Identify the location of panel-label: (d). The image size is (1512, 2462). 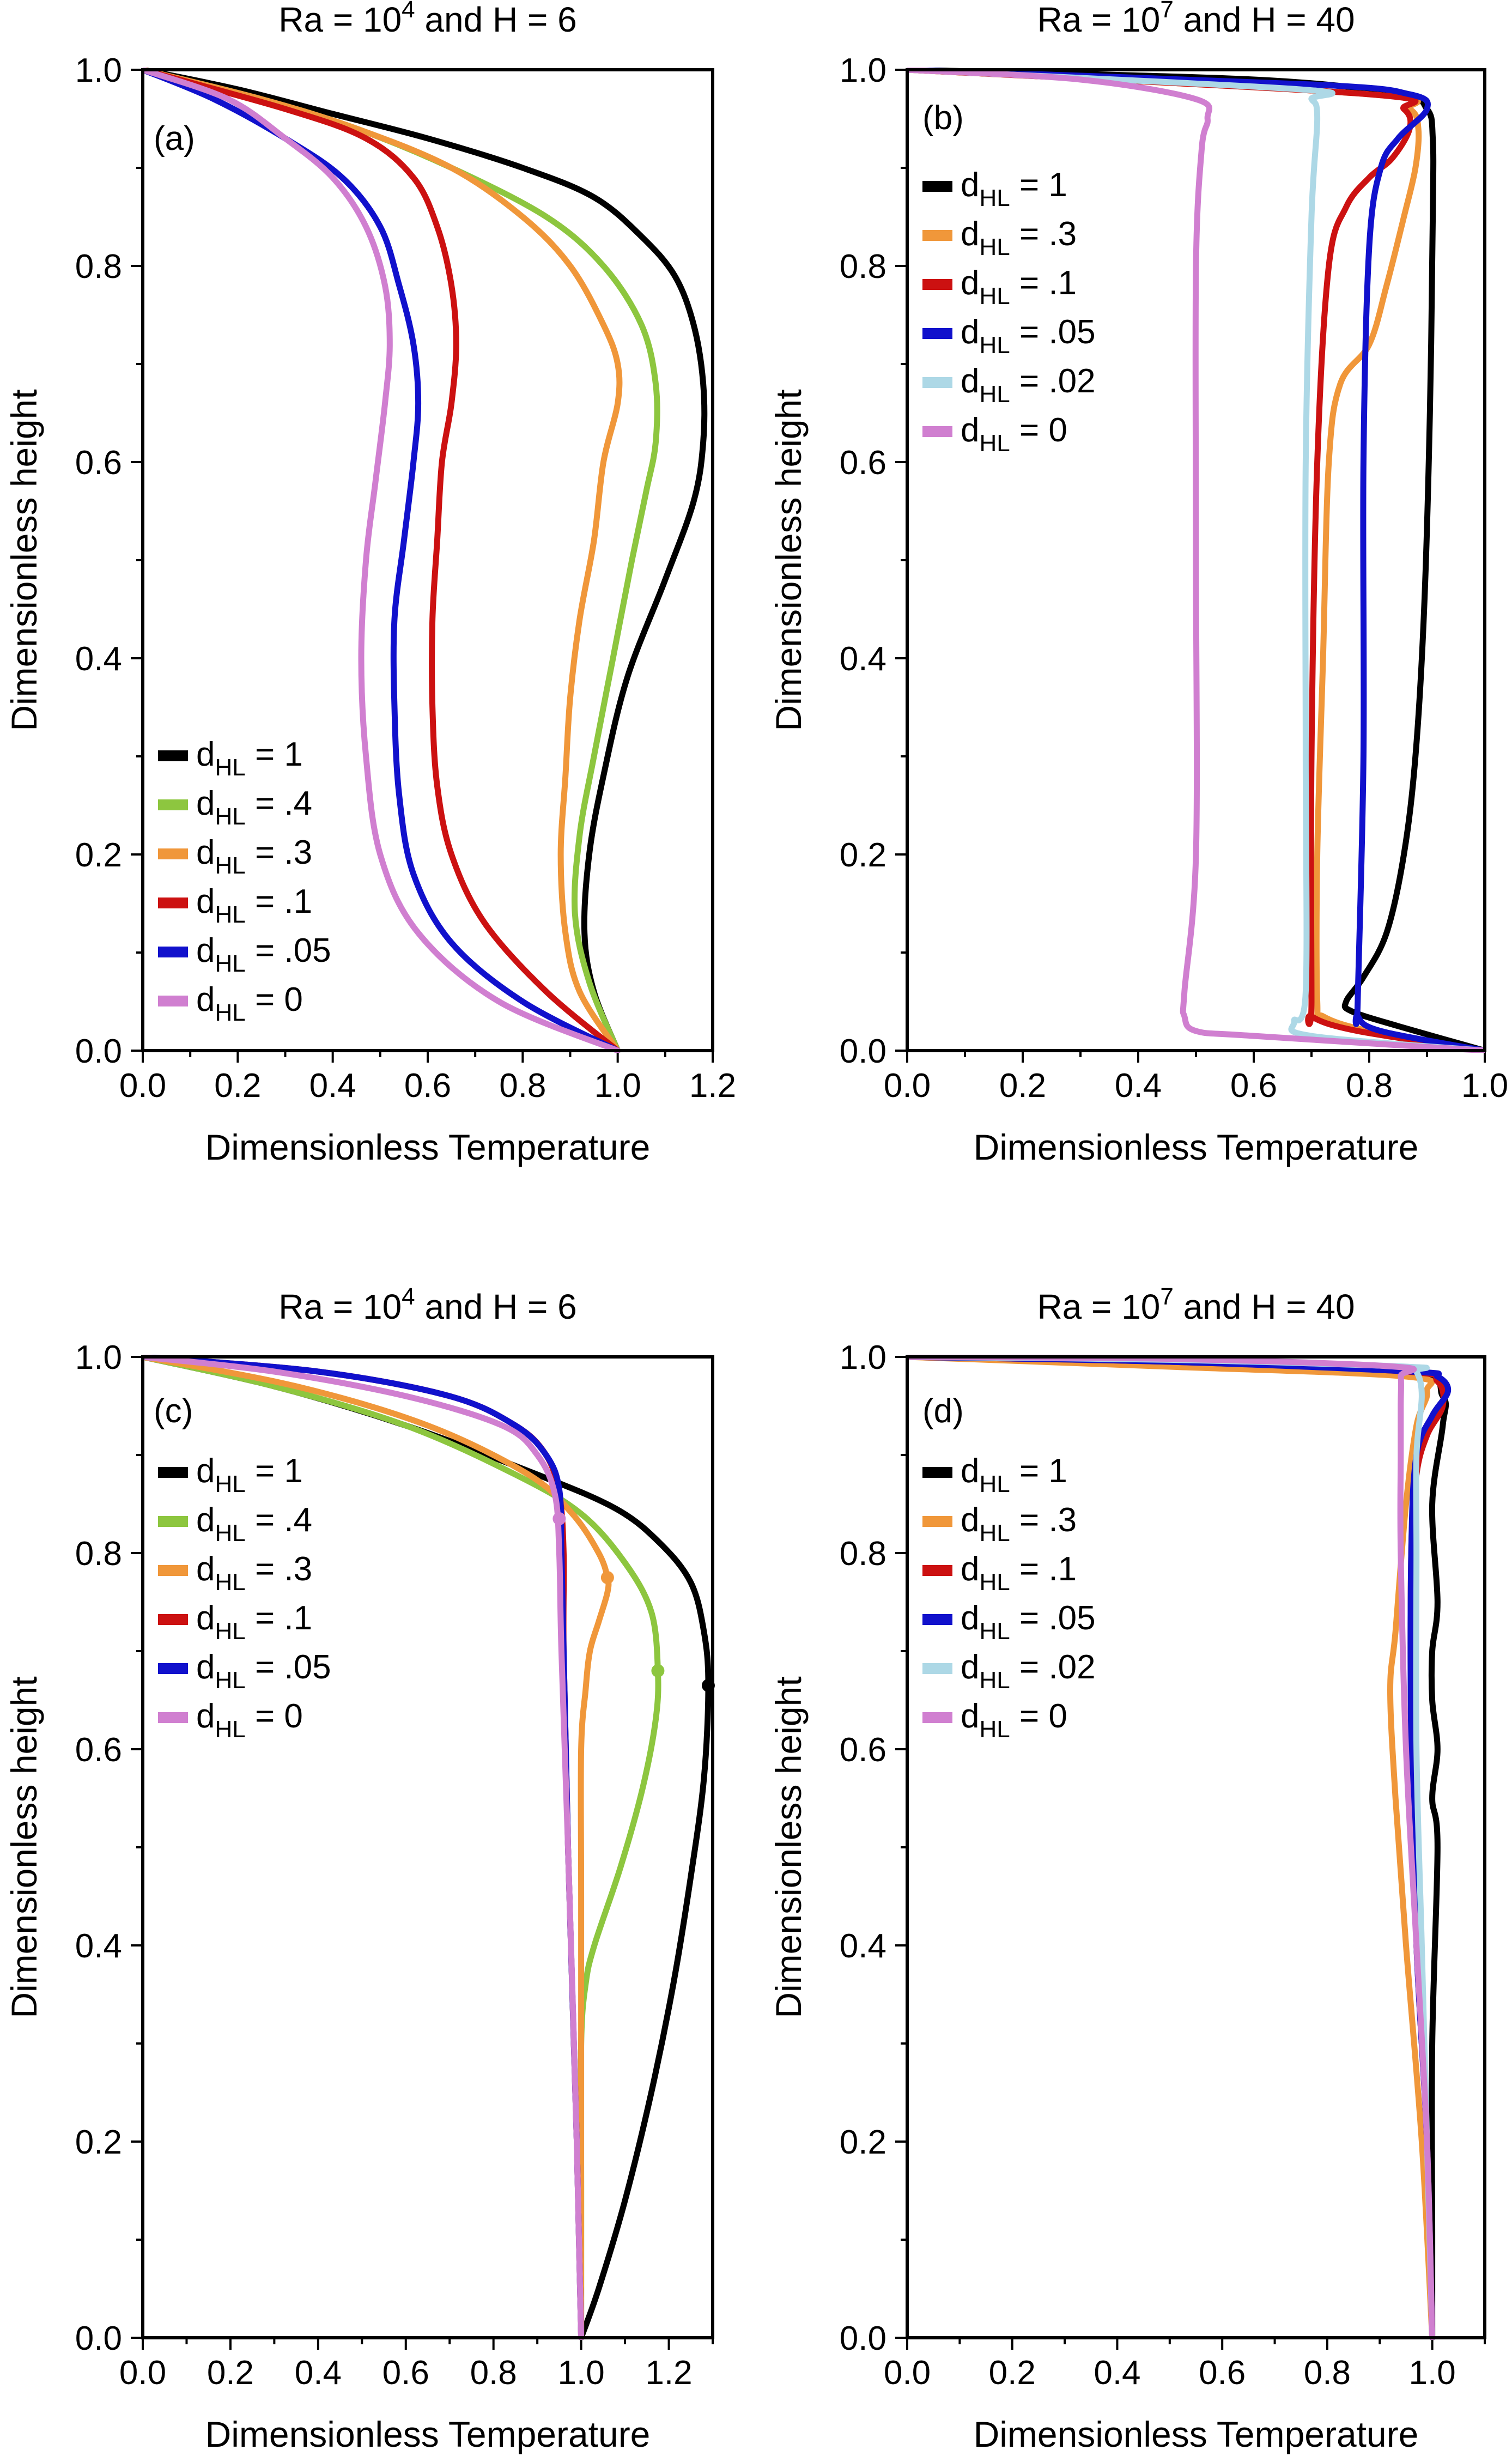
(943, 1411).